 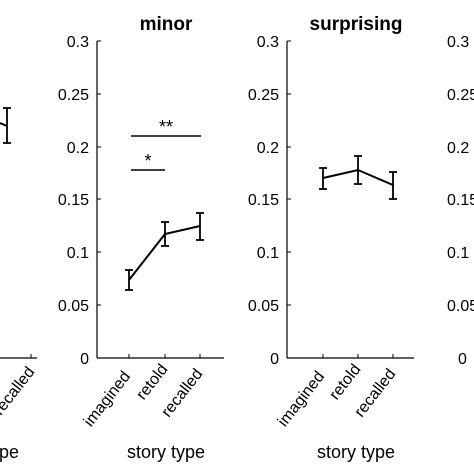 I want to click on panel-right-cropped: 0.3 0.25 0.2 0.15 0.1 0.05 0, so click(x=460, y=201).